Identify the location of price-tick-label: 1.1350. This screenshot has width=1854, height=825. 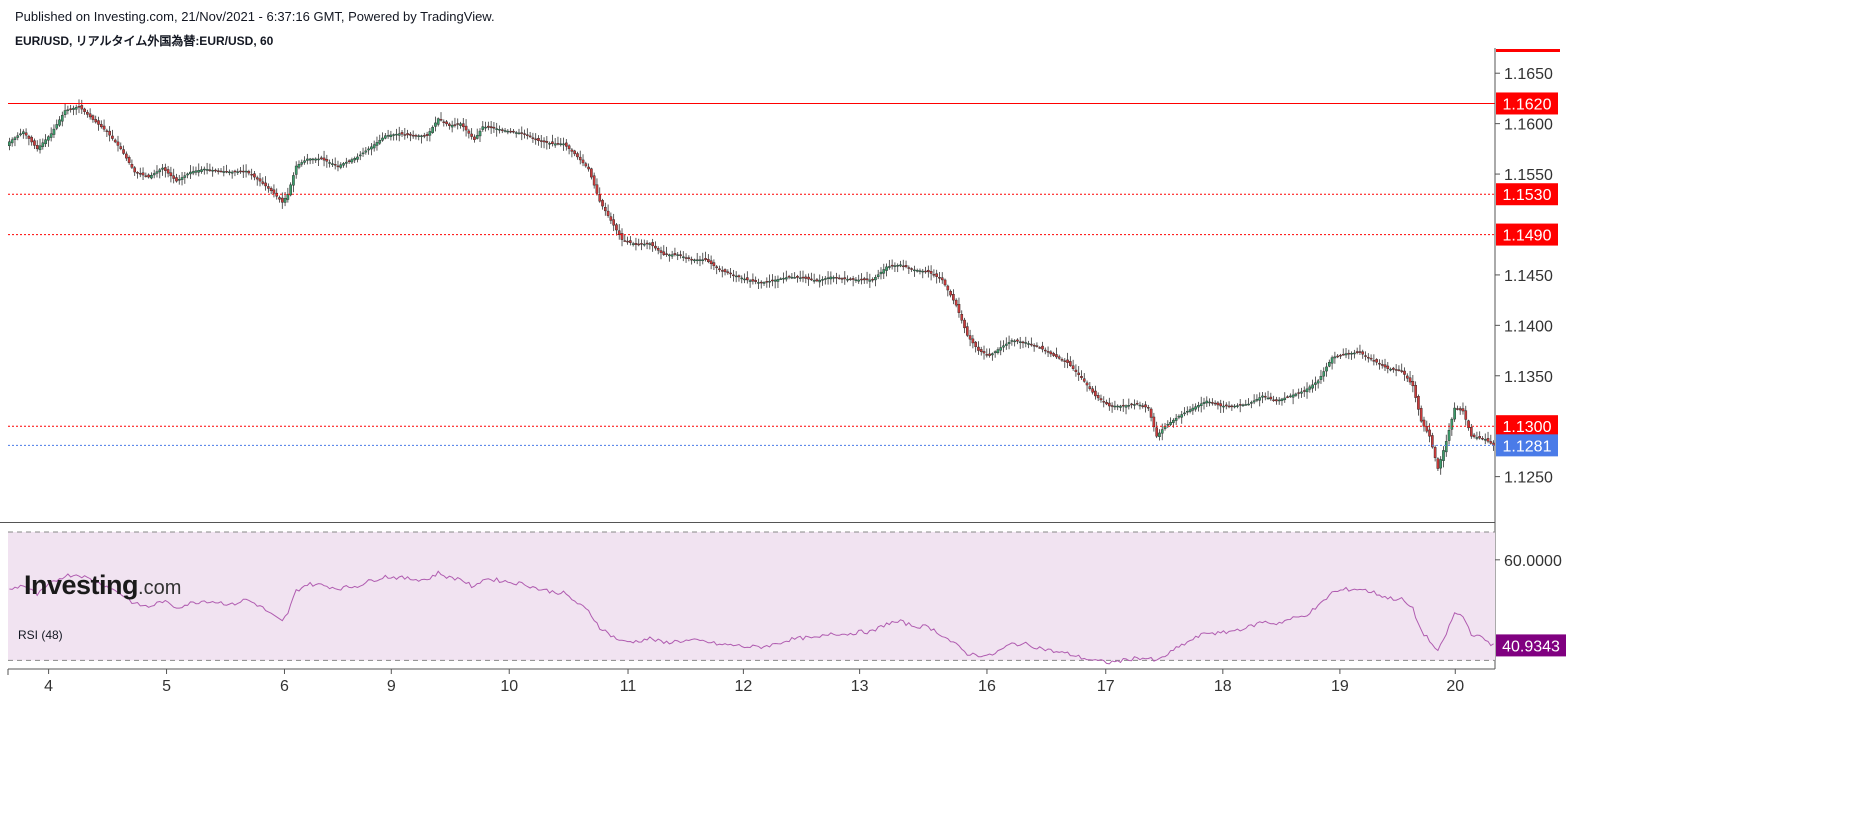
(1528, 377).